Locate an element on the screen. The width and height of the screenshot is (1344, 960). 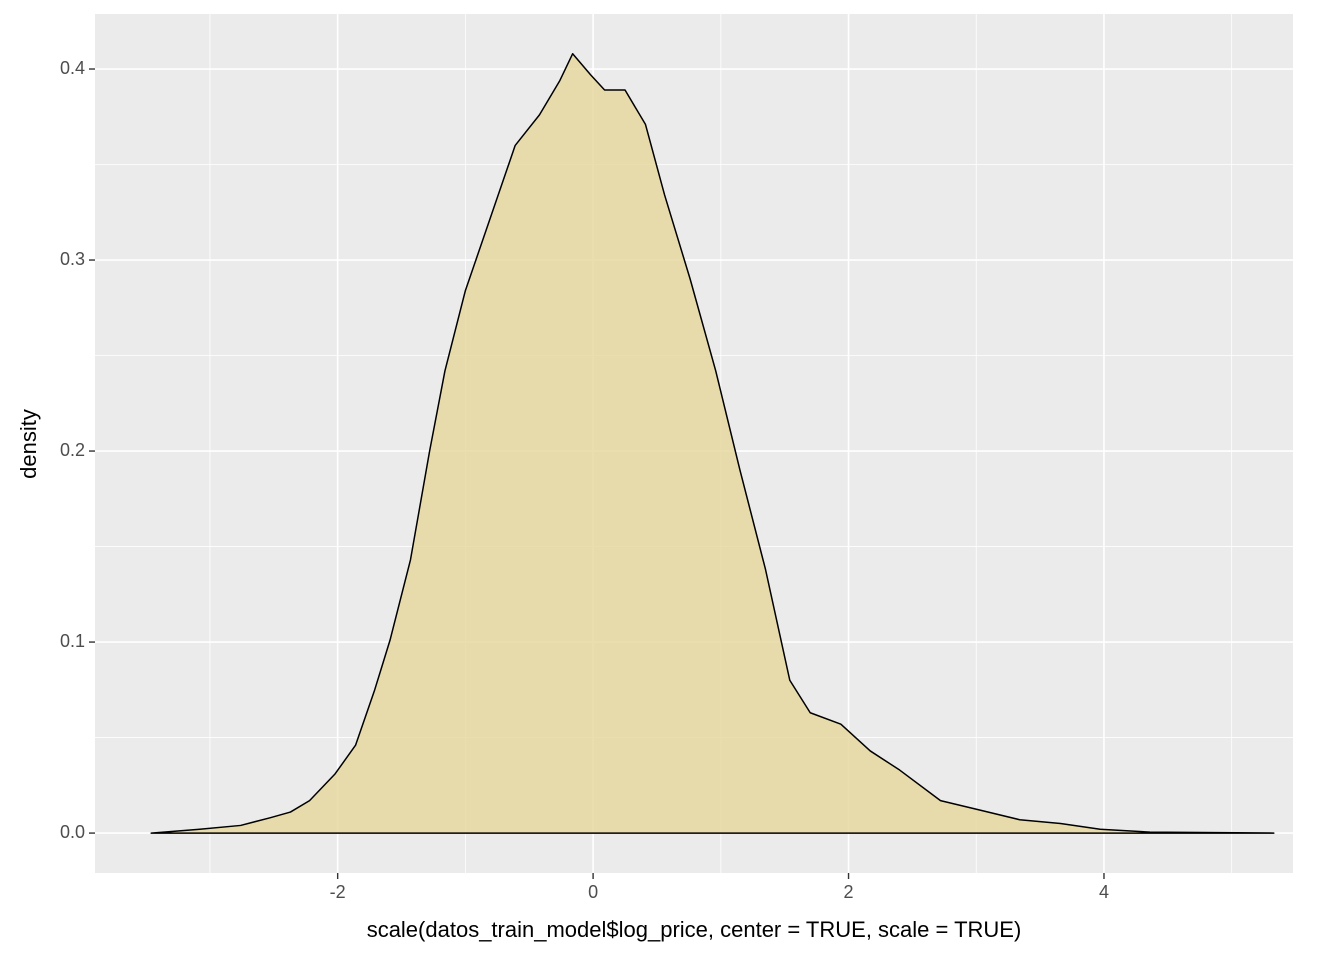
x-tick-label: 0 is located at coordinates (593, 892).